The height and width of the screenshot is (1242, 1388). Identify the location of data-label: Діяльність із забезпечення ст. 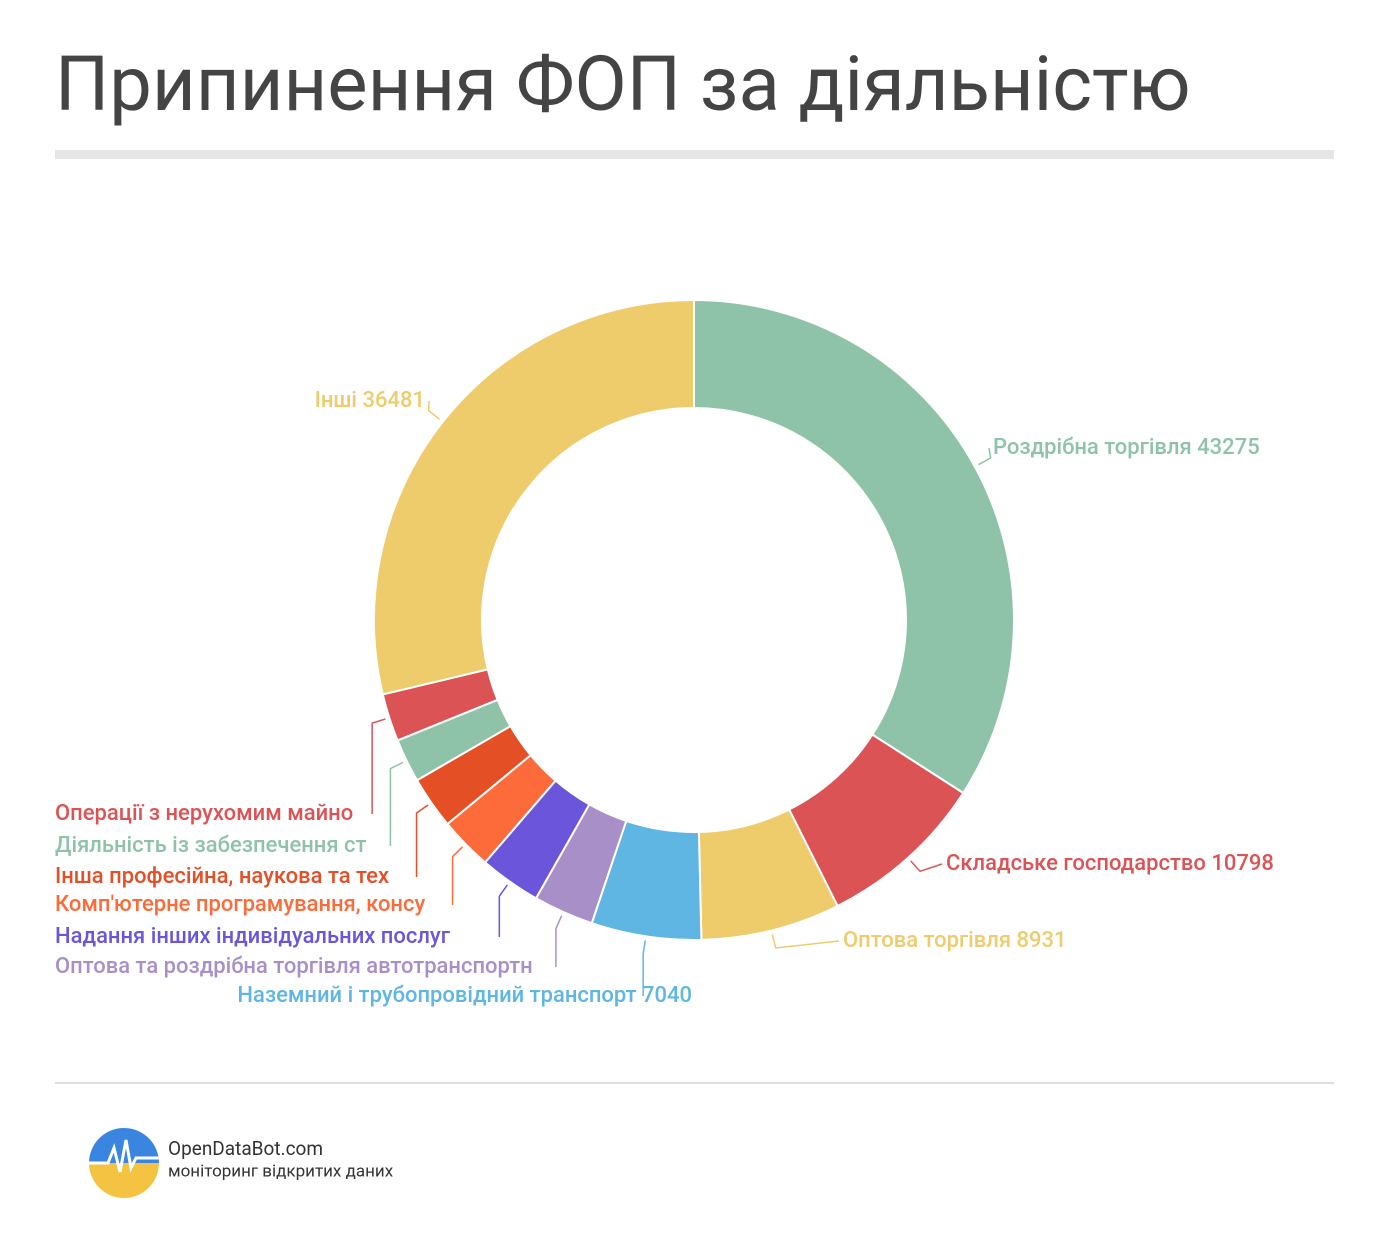
(211, 845).